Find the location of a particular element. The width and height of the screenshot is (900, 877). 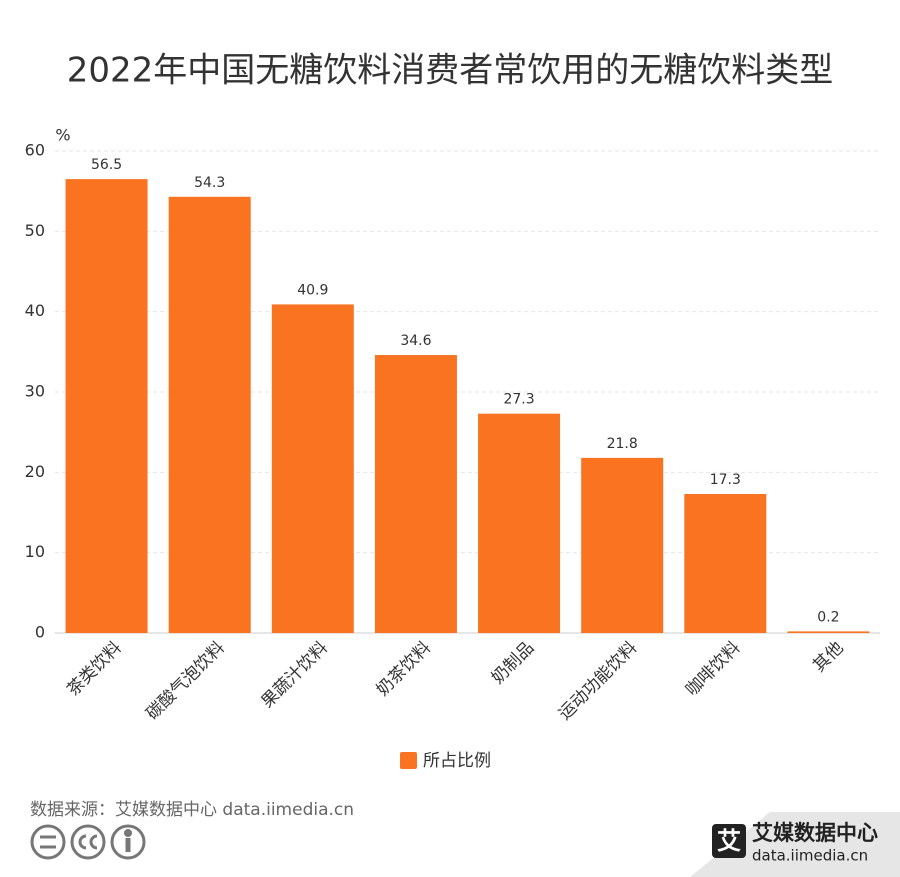

value-label: 27.3 is located at coordinates (518, 400).